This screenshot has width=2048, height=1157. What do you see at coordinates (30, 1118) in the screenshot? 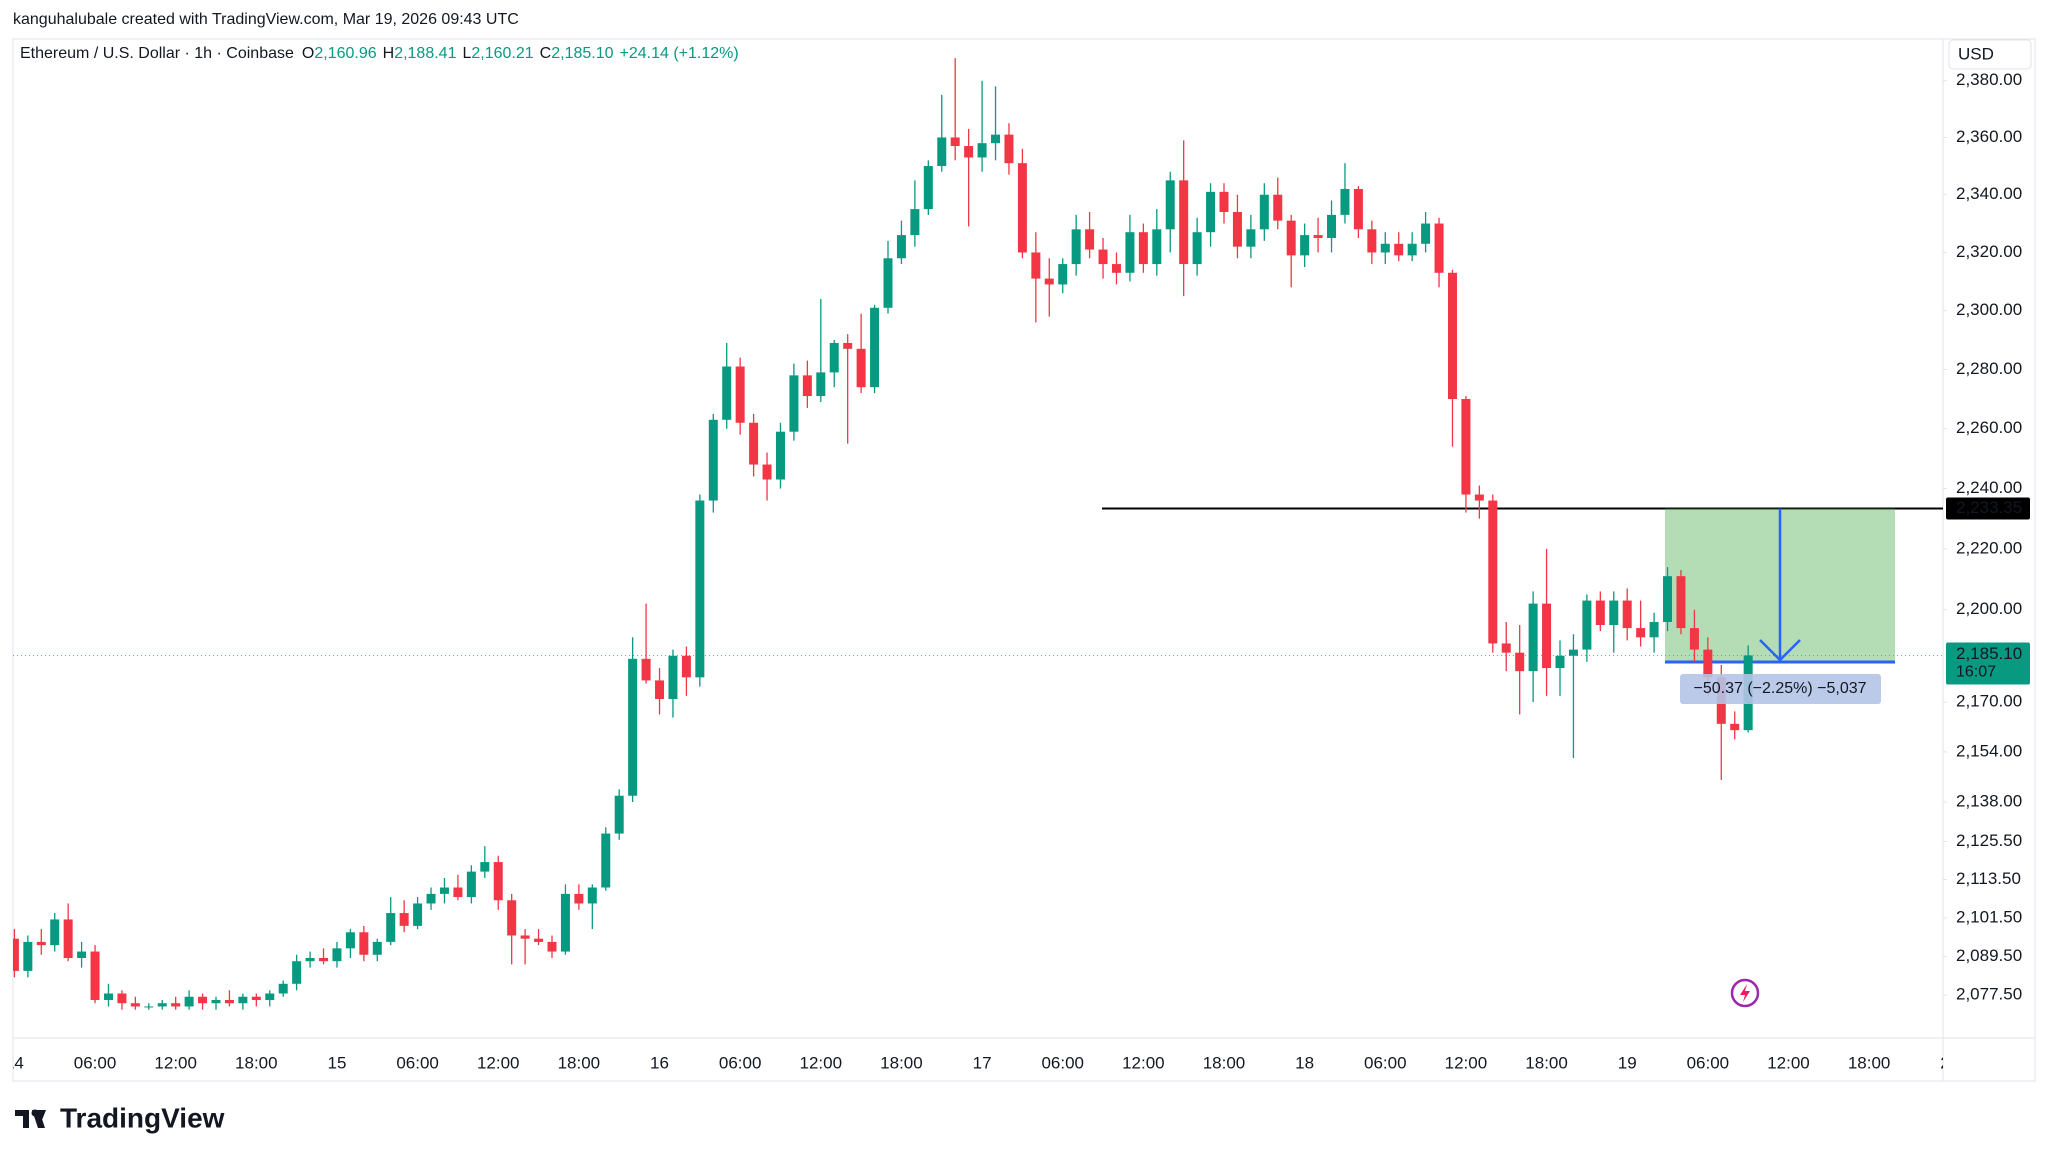
I see `footer-logo` at bounding box center [30, 1118].